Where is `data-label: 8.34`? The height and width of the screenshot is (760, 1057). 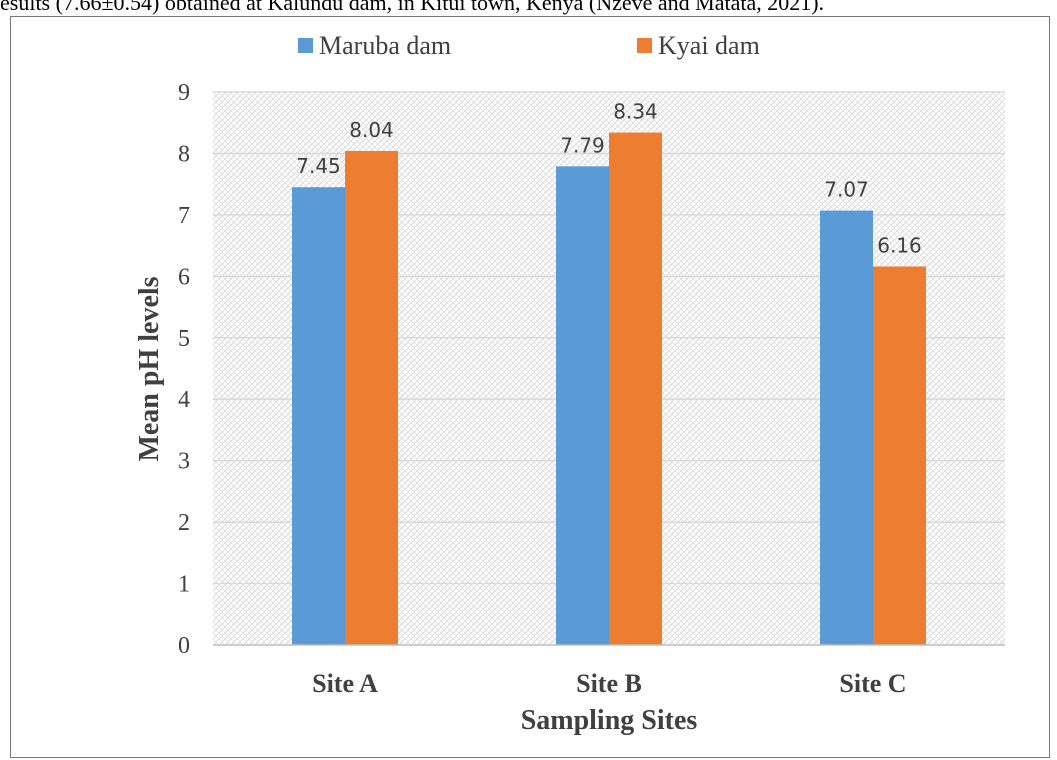
data-label: 8.34 is located at coordinates (635, 112).